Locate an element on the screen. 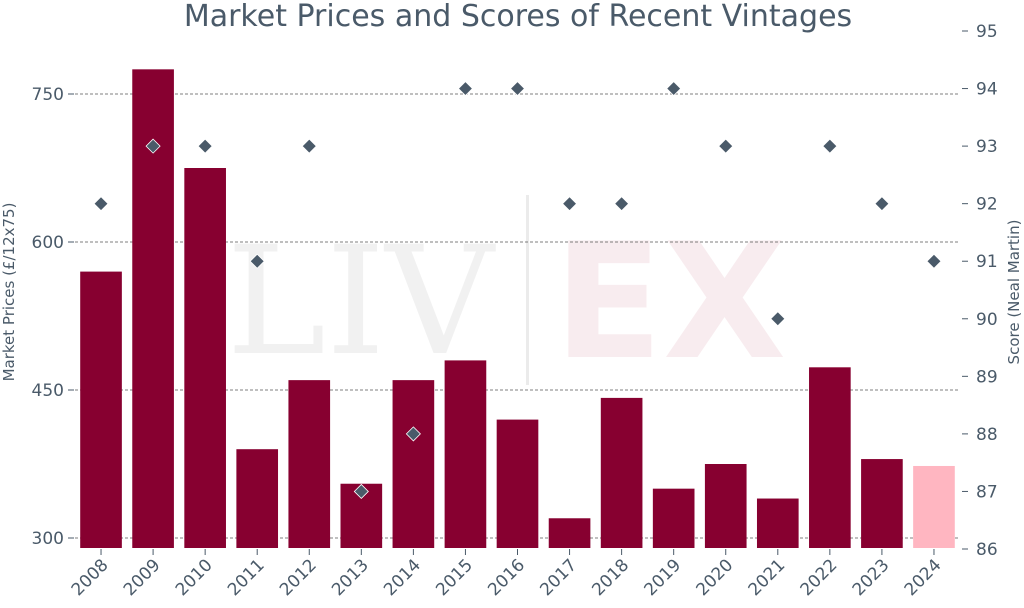 Image resolution: width=1024 pixels, height=608 pixels. score-marker-2017 is located at coordinates (569, 204).